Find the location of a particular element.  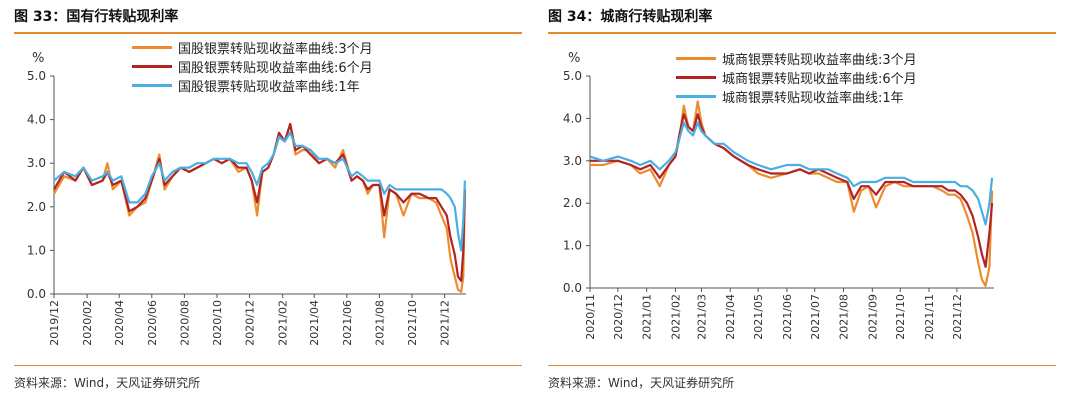

x-tick-label: 2019/12 is located at coordinates (54, 323).